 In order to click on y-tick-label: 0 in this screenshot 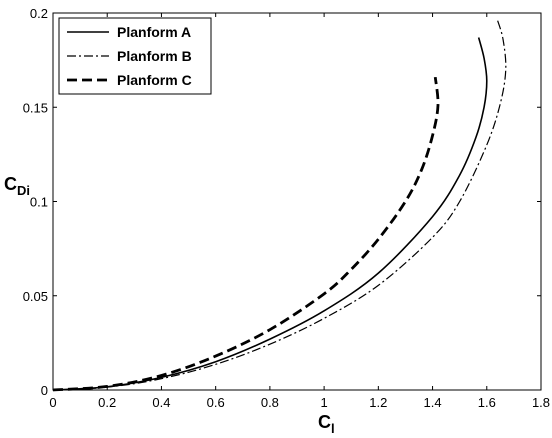, I will do `click(44, 390)`.